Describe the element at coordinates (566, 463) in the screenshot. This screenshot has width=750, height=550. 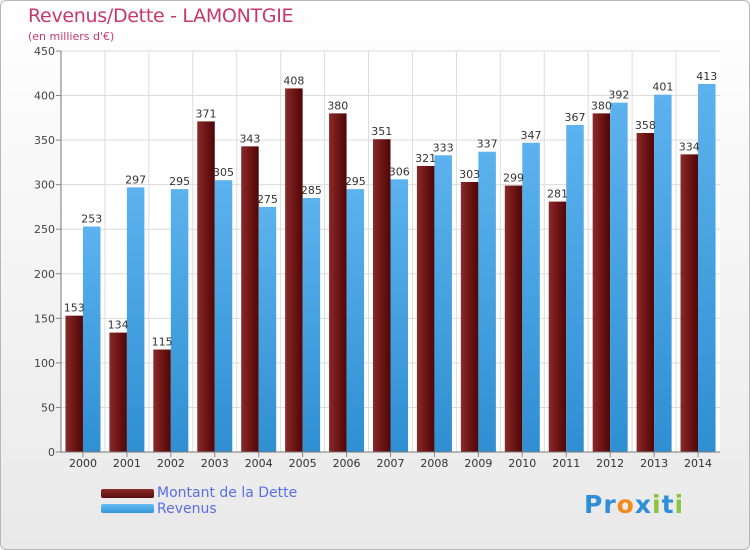
I see `x-tick-label: 2011` at that location.